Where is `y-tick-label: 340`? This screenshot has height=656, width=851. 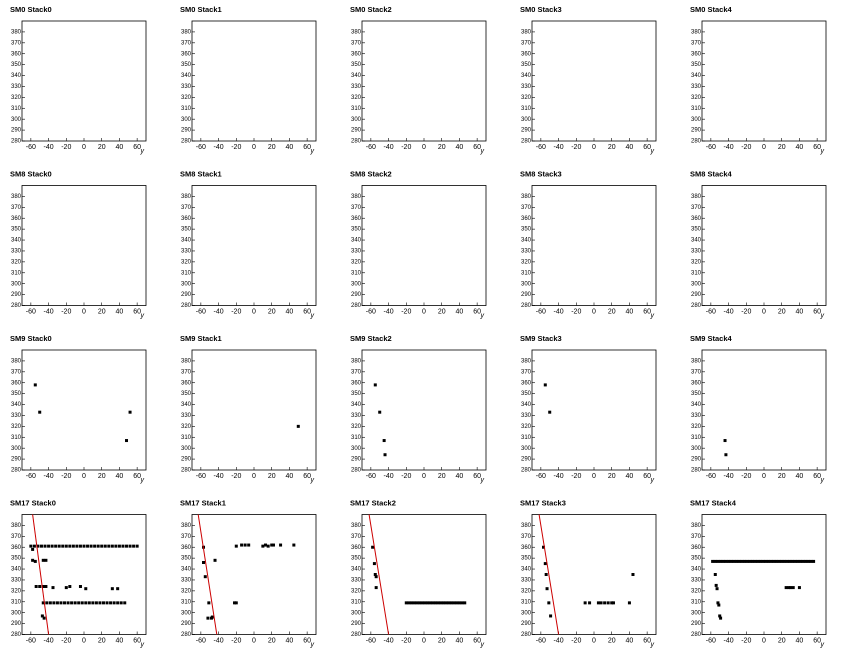
y-tick-label: 340 is located at coordinates (16, 570).